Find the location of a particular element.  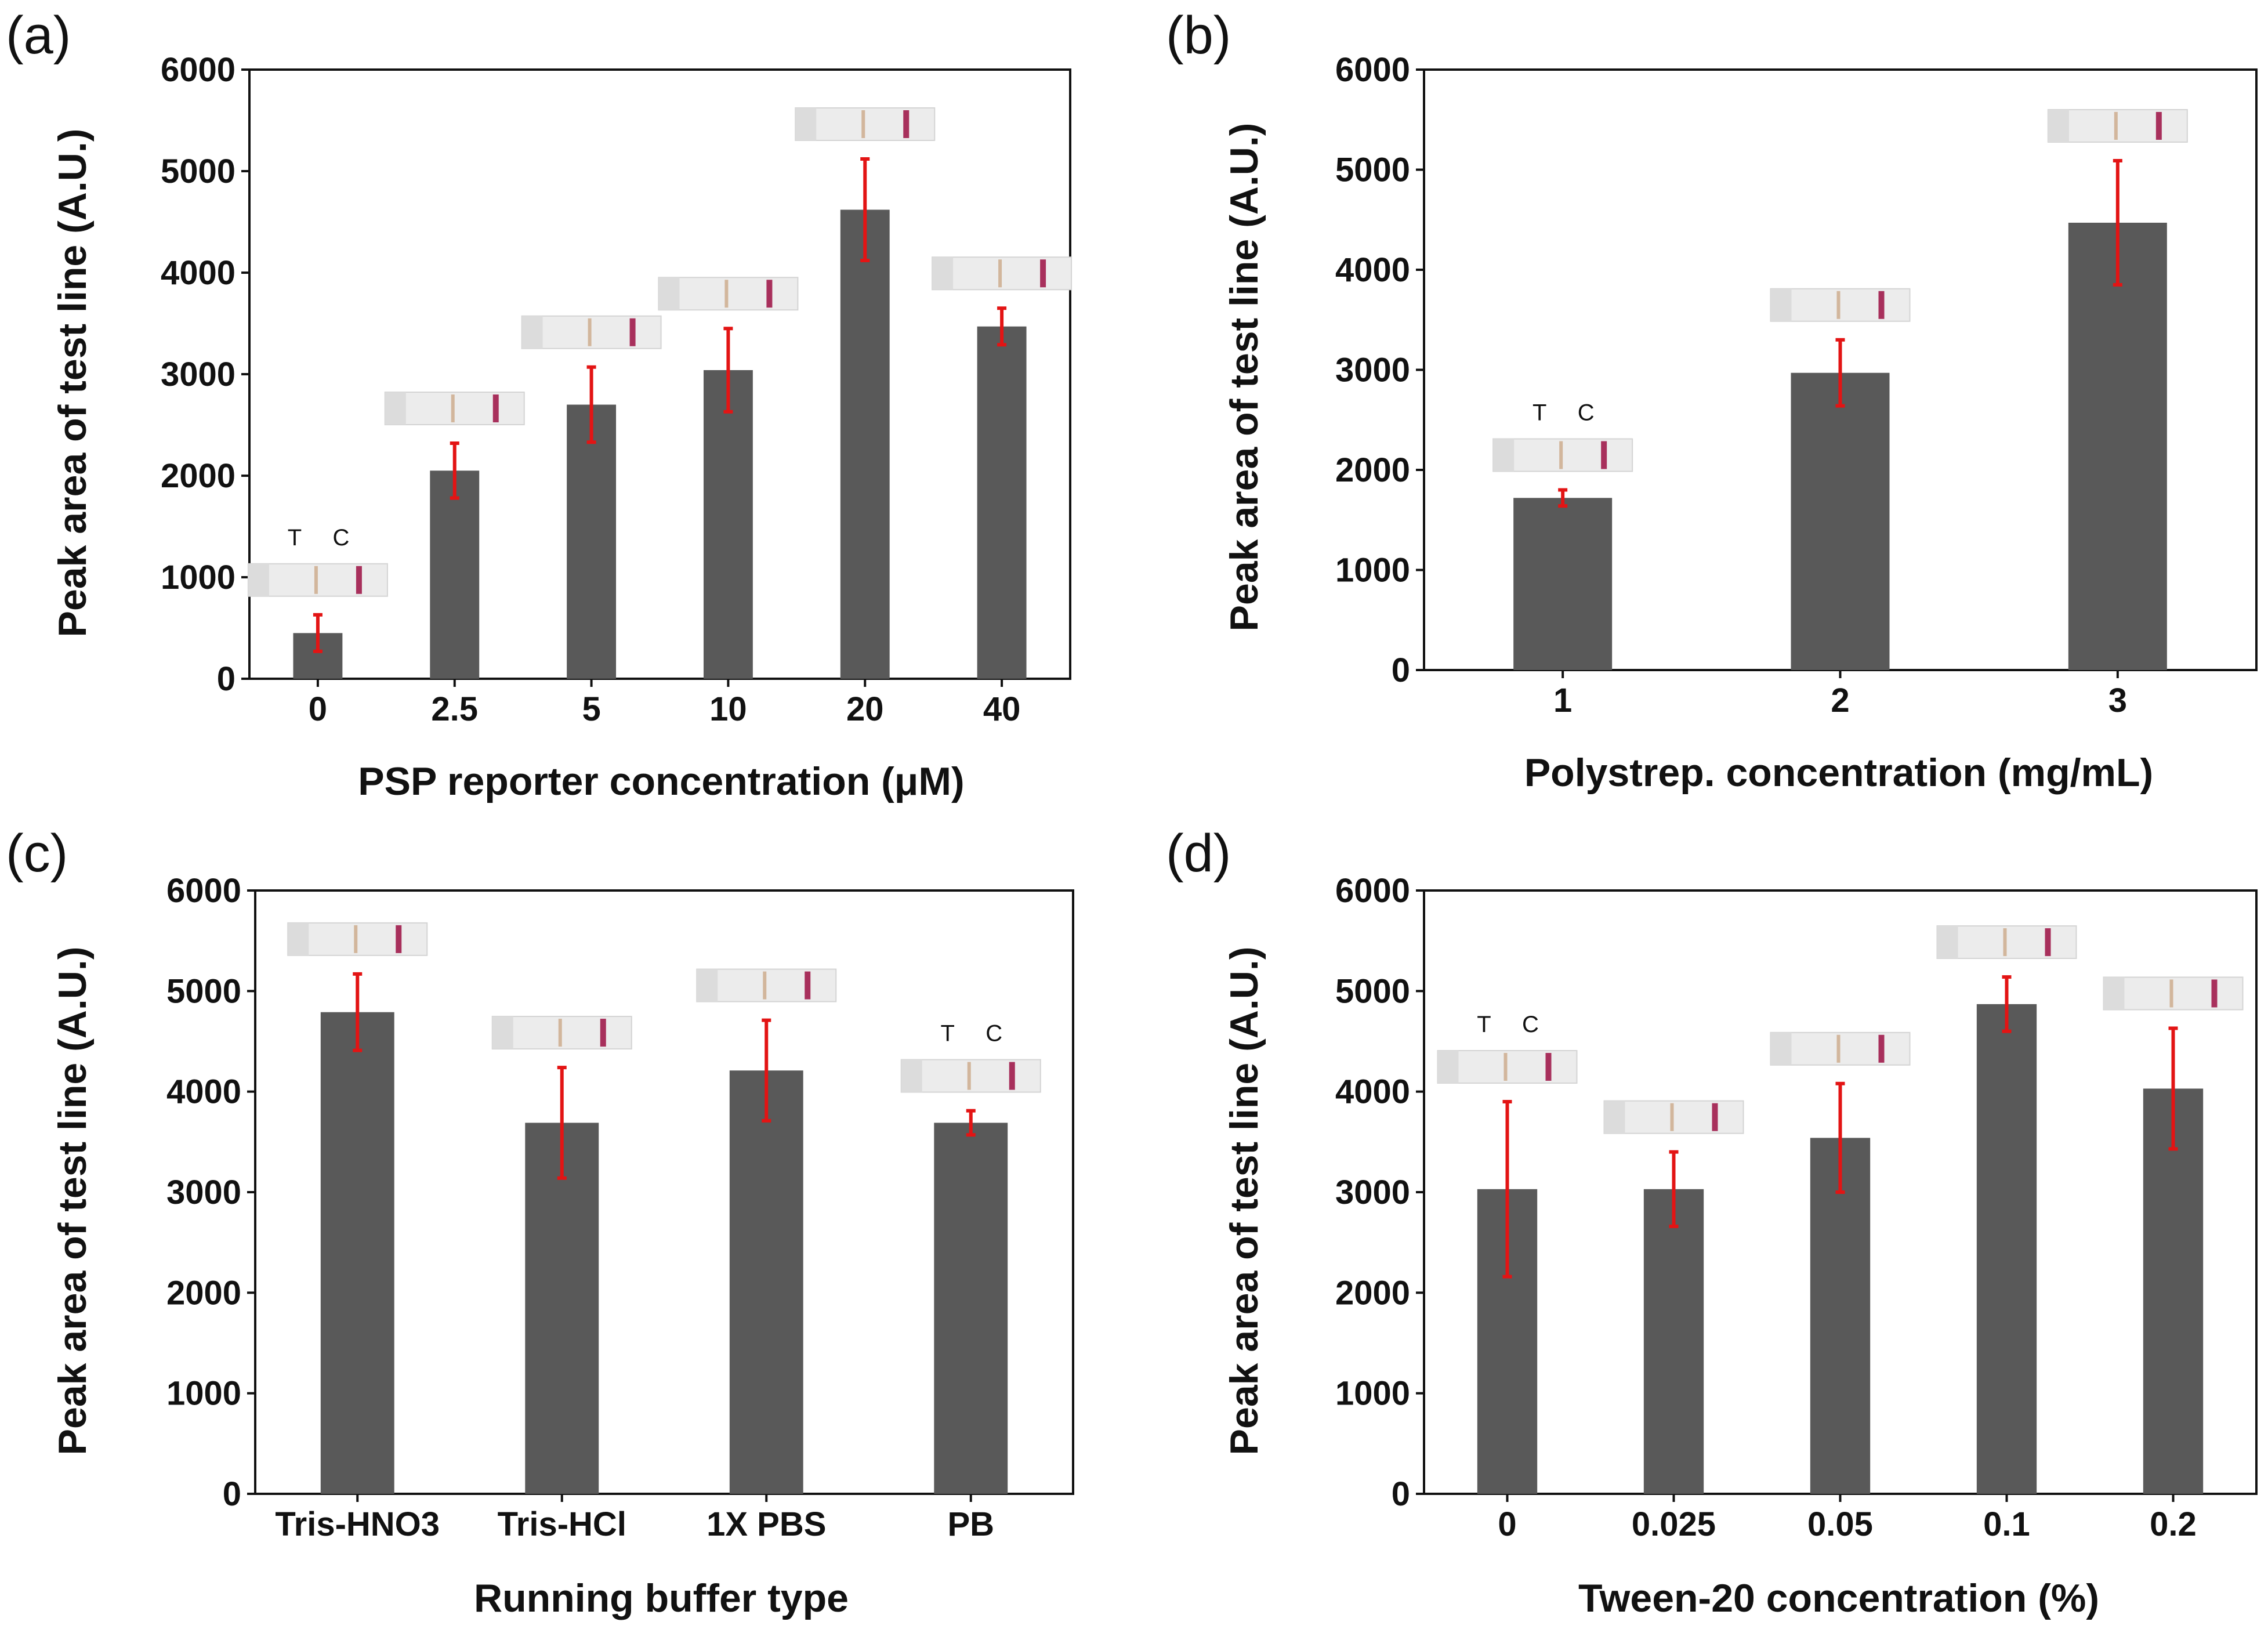

panel-a-xtick-label: 10 is located at coordinates (728, 709).